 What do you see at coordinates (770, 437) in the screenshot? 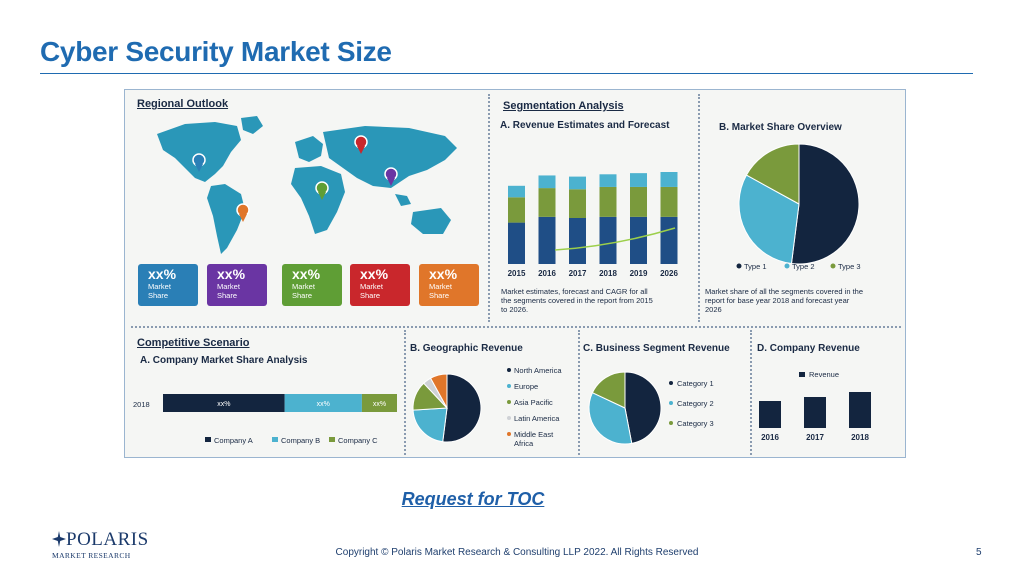
I see `x-tick-label: 2016` at bounding box center [770, 437].